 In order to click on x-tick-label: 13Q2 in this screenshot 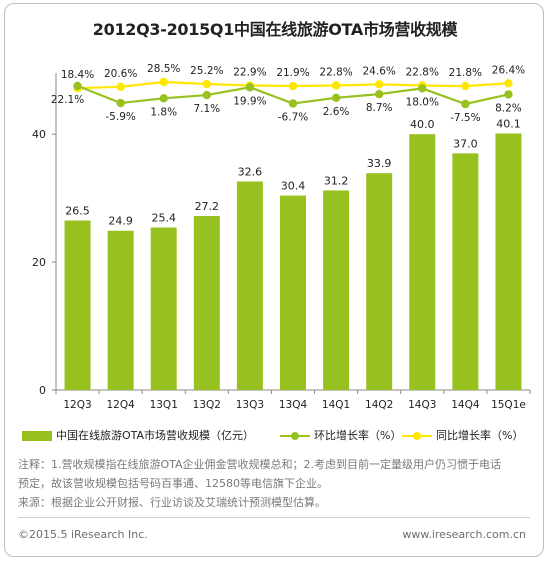, I will do `click(207, 405)`.